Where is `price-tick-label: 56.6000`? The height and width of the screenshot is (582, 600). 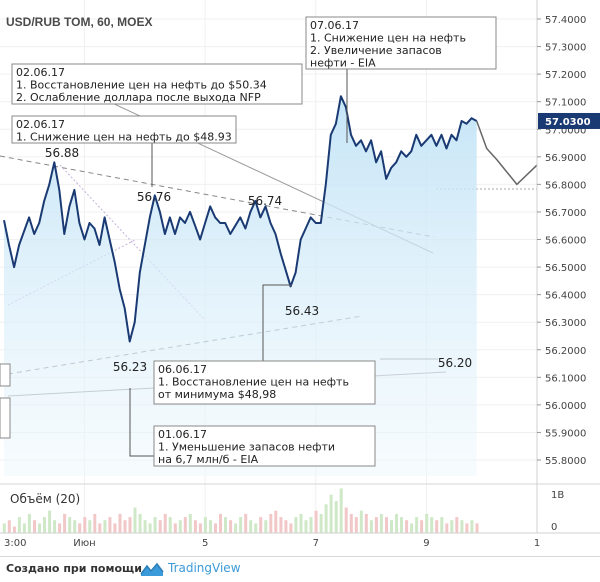 price-tick-label: 56.6000 is located at coordinates (565, 241).